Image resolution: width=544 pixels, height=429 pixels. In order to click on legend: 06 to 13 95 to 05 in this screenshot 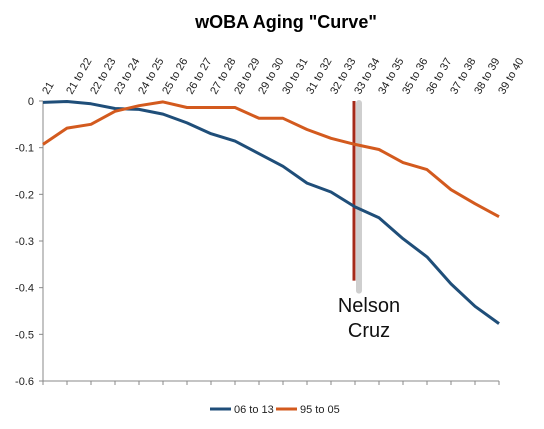, I will do `click(275, 410)`.